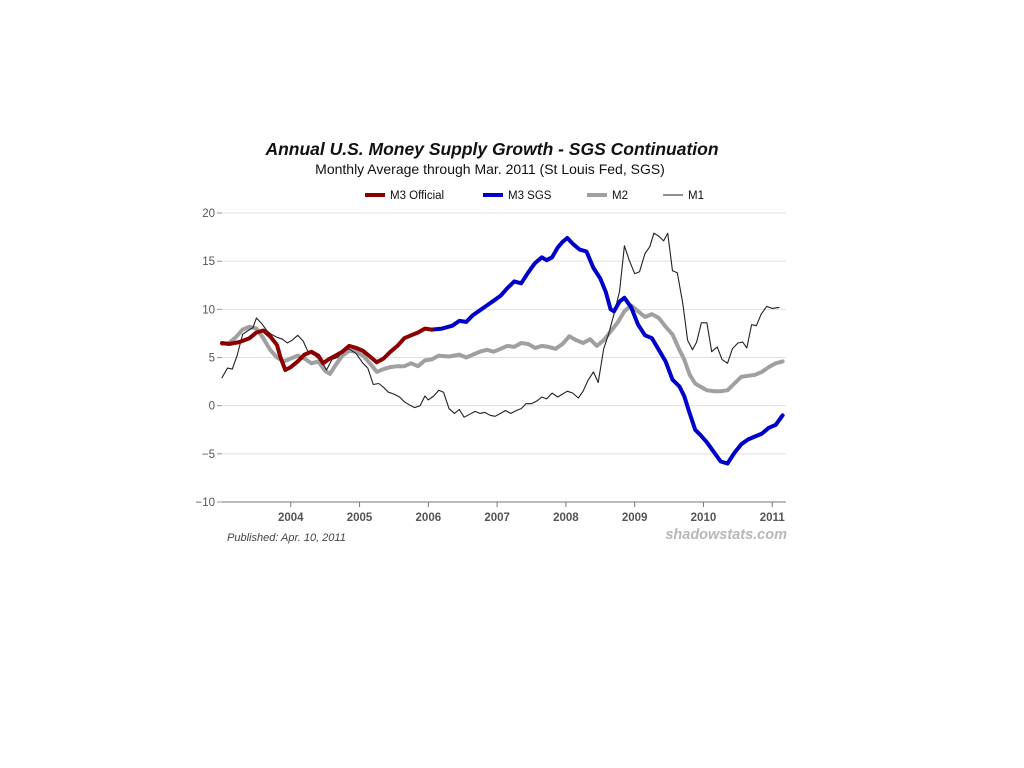  I want to click on x-tick-label: 2010, so click(704, 518).